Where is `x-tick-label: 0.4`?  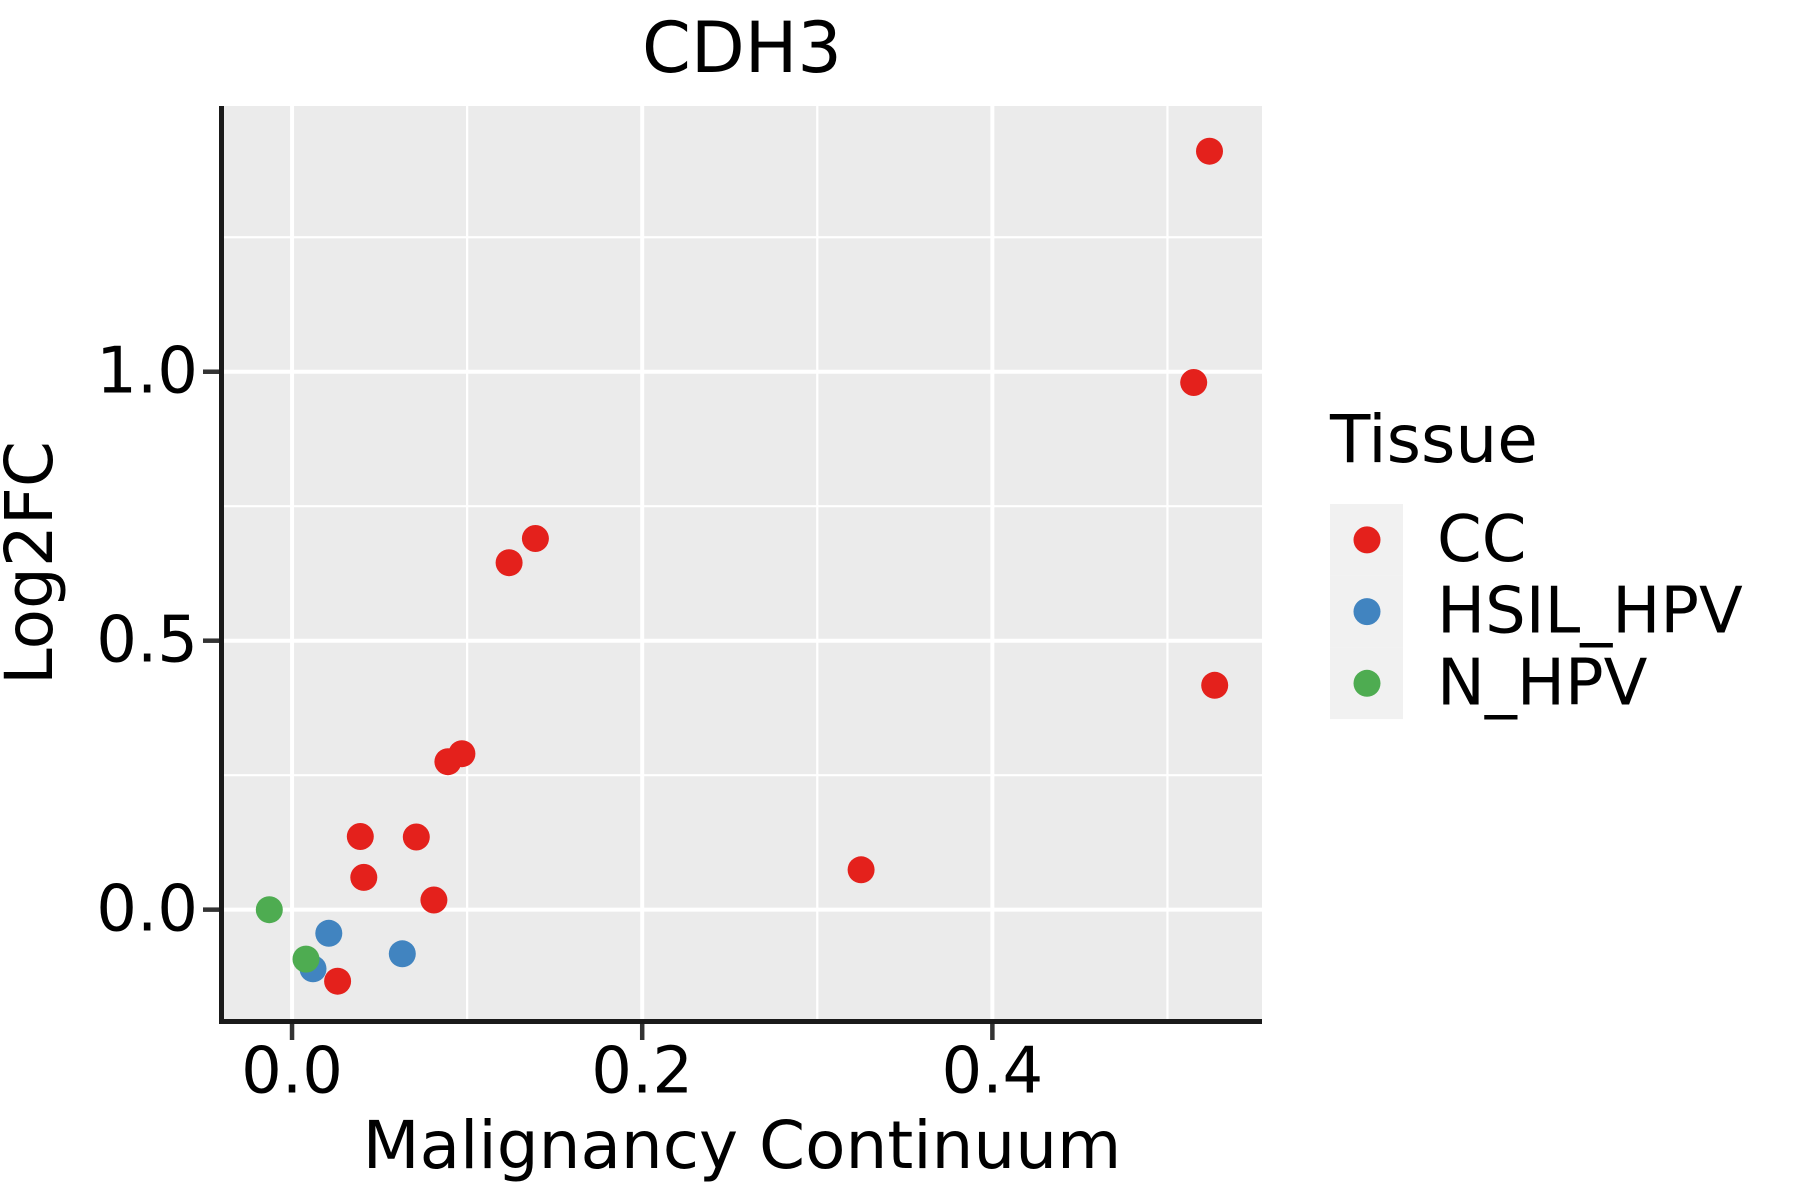 x-tick-label: 0.4 is located at coordinates (992, 1071).